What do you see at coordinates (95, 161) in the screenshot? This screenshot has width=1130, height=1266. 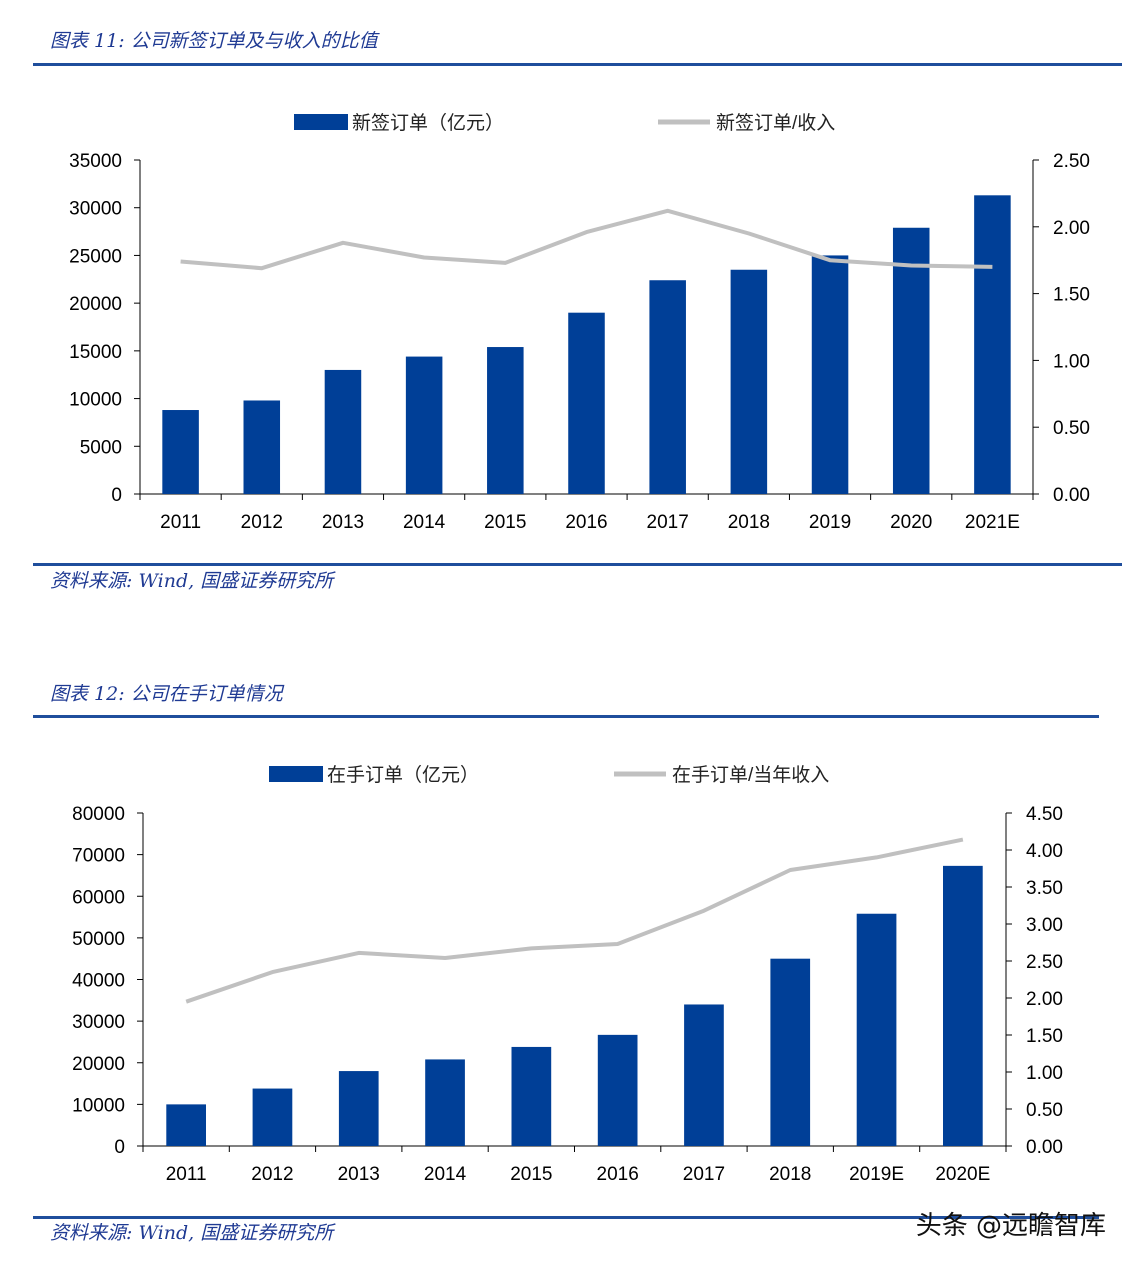 I see `y-tick-label: 35000` at bounding box center [95, 161].